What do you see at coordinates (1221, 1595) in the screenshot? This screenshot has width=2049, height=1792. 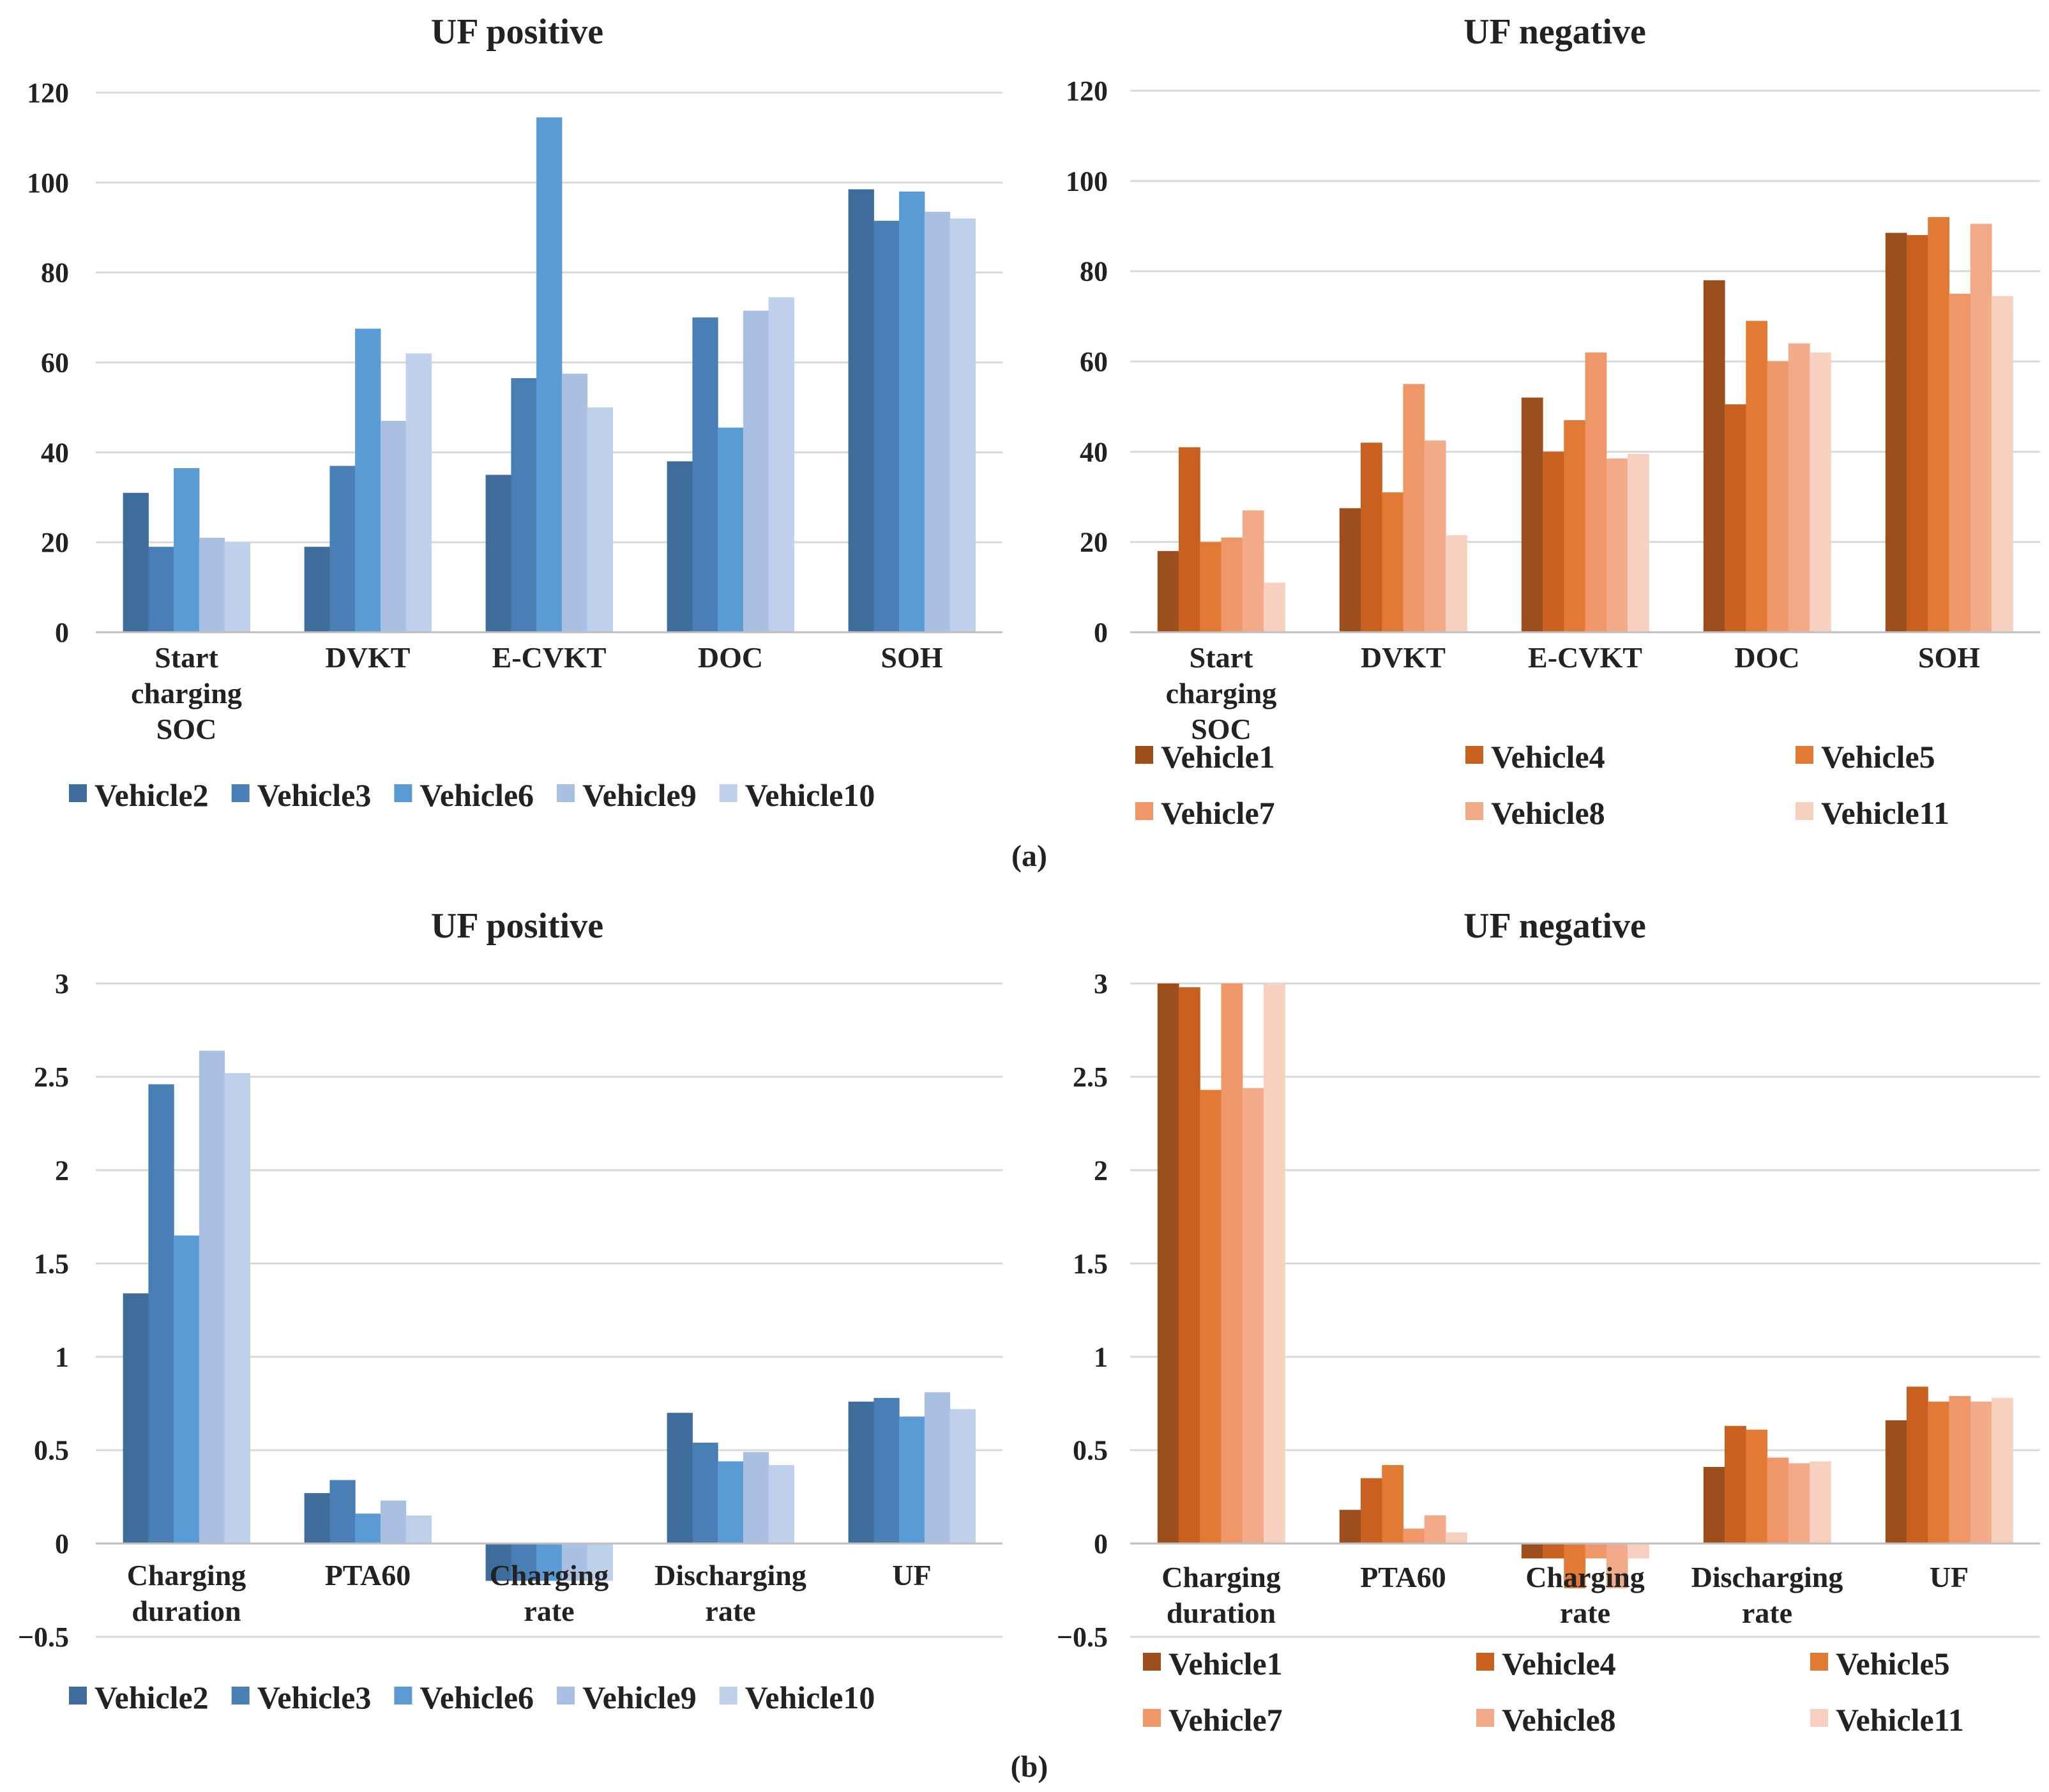 I see `category-label: Charging duration` at bounding box center [1221, 1595].